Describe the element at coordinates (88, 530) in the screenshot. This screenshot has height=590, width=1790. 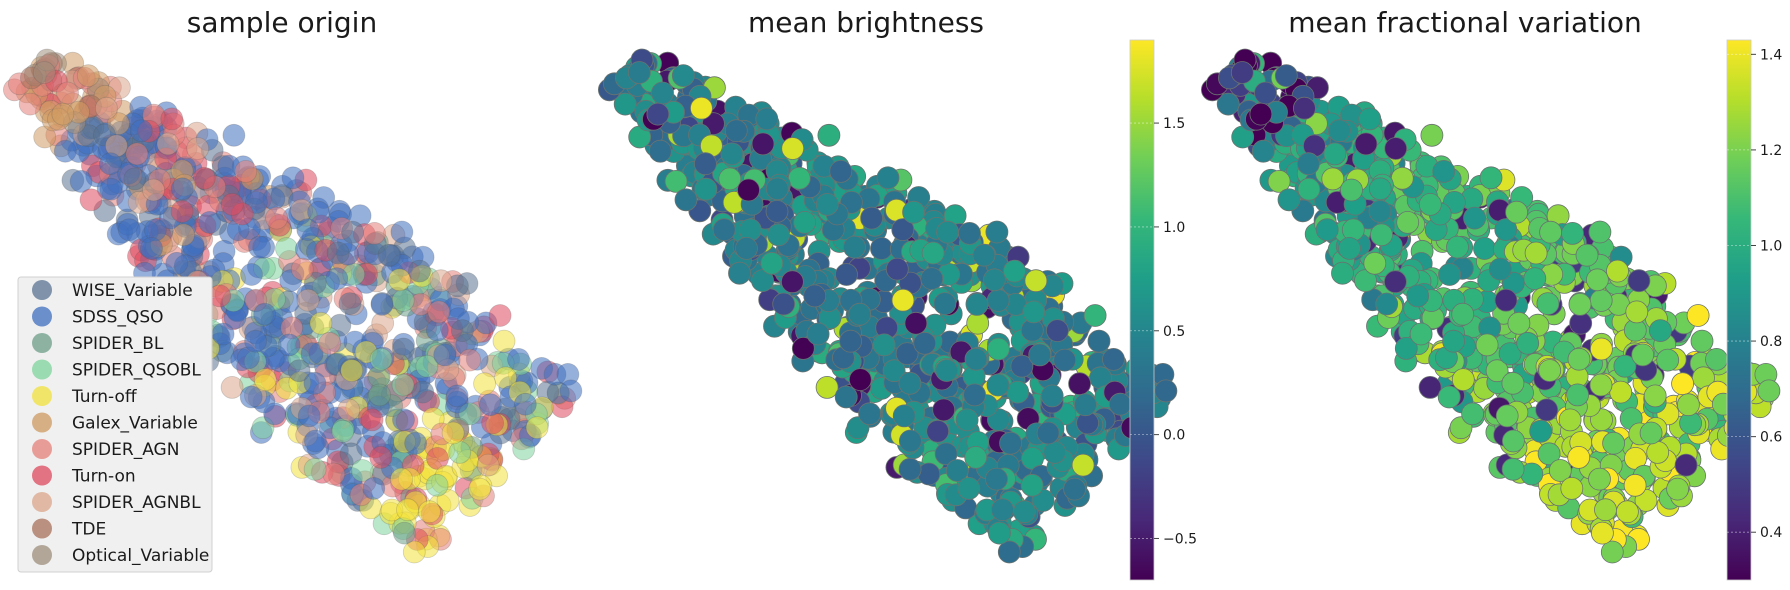
I see `legend-label: TDE` at that location.